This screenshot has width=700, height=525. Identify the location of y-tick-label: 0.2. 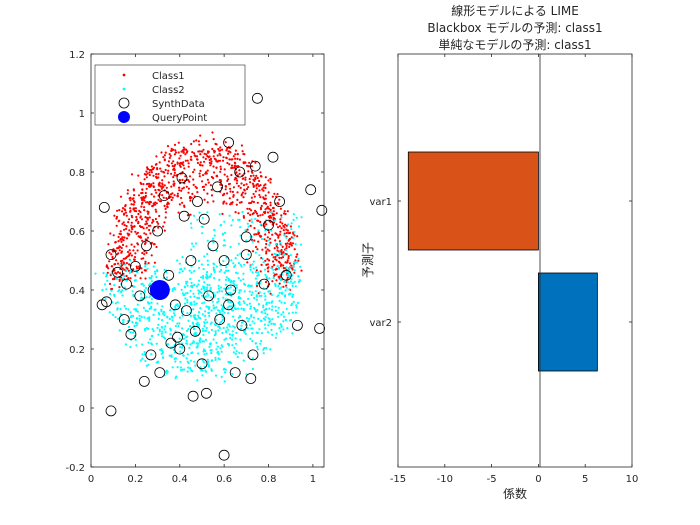
(77, 350).